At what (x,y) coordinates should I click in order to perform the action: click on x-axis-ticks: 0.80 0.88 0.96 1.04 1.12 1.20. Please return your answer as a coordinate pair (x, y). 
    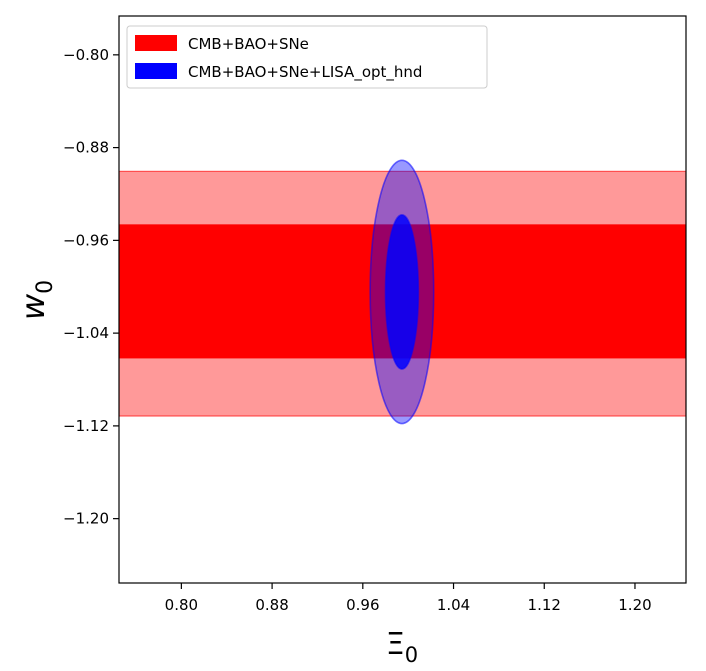
    Looking at the image, I should click on (408, 598).